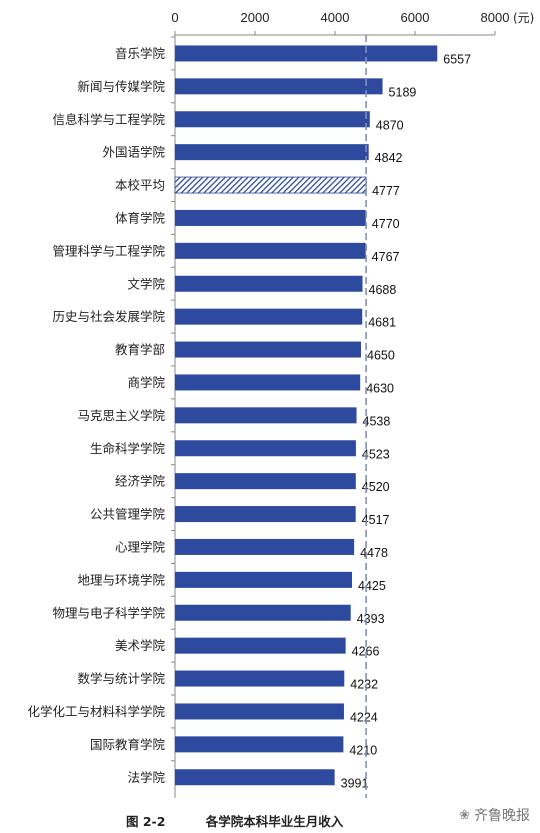 The width and height of the screenshot is (540, 833). What do you see at coordinates (335, 17) in the screenshot?
I see `x-tick-label: 4000` at bounding box center [335, 17].